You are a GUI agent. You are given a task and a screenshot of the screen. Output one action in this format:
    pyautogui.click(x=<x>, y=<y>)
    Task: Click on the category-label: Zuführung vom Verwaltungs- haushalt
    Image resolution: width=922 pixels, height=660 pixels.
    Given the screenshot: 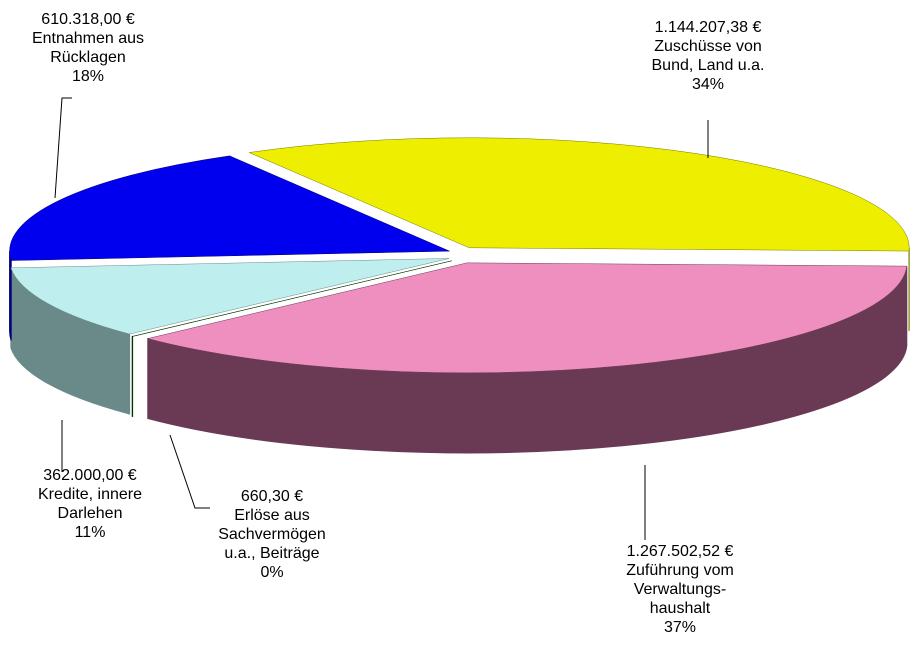 What is the action you would take?
    pyautogui.click(x=680, y=589)
    